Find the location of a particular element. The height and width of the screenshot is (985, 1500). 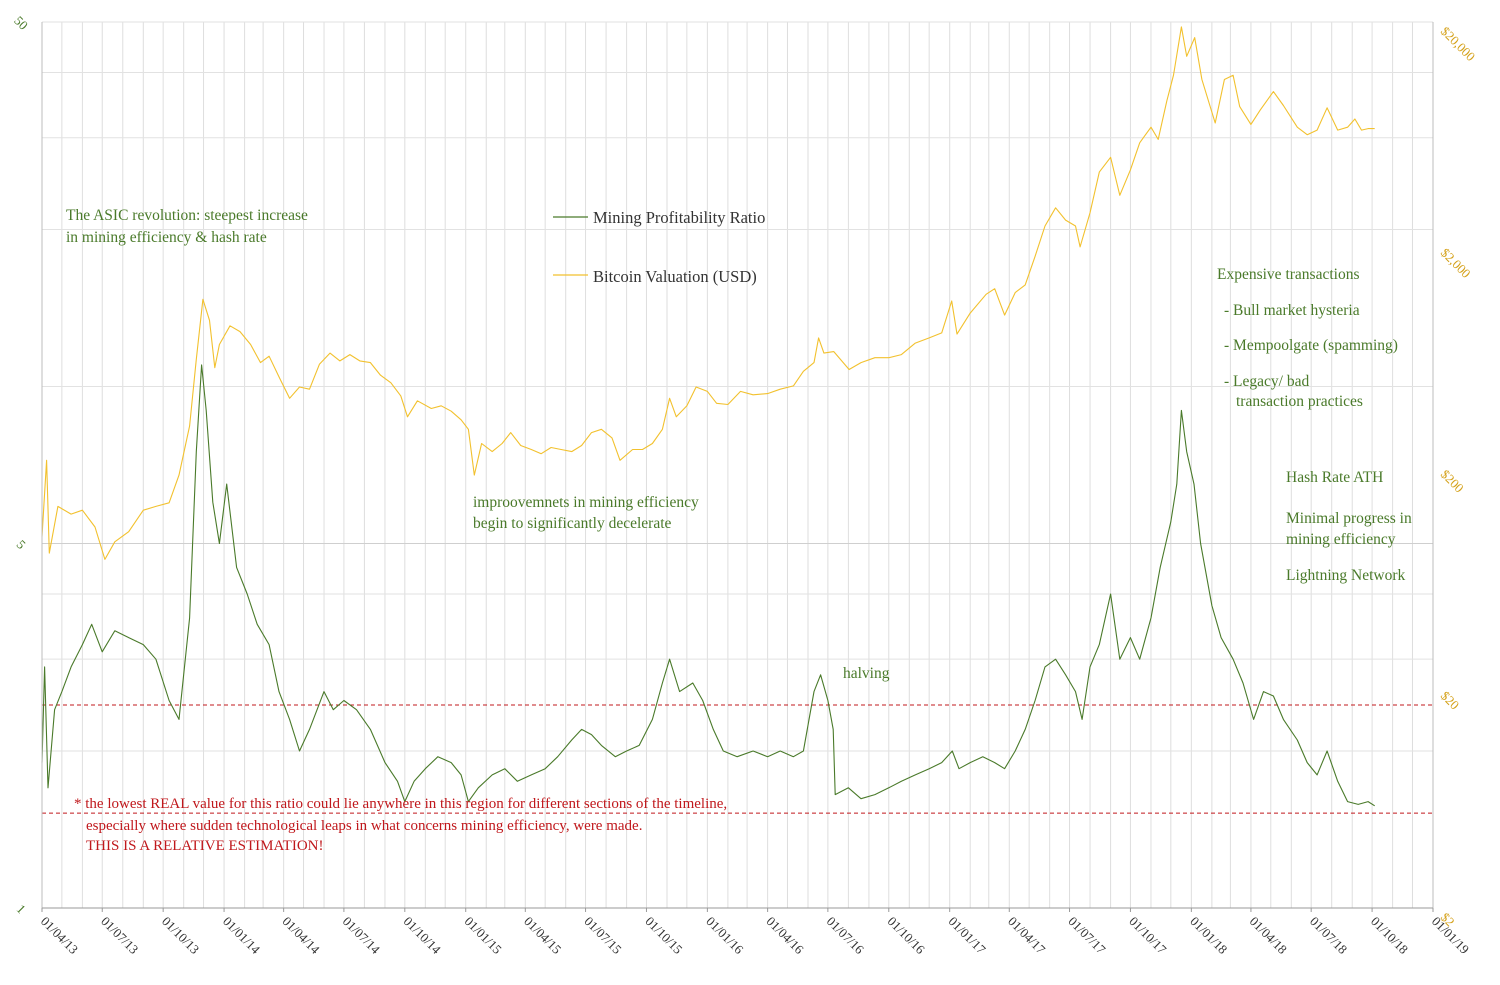

y-right-tick-label: $2,000 is located at coordinates (1456, 263).